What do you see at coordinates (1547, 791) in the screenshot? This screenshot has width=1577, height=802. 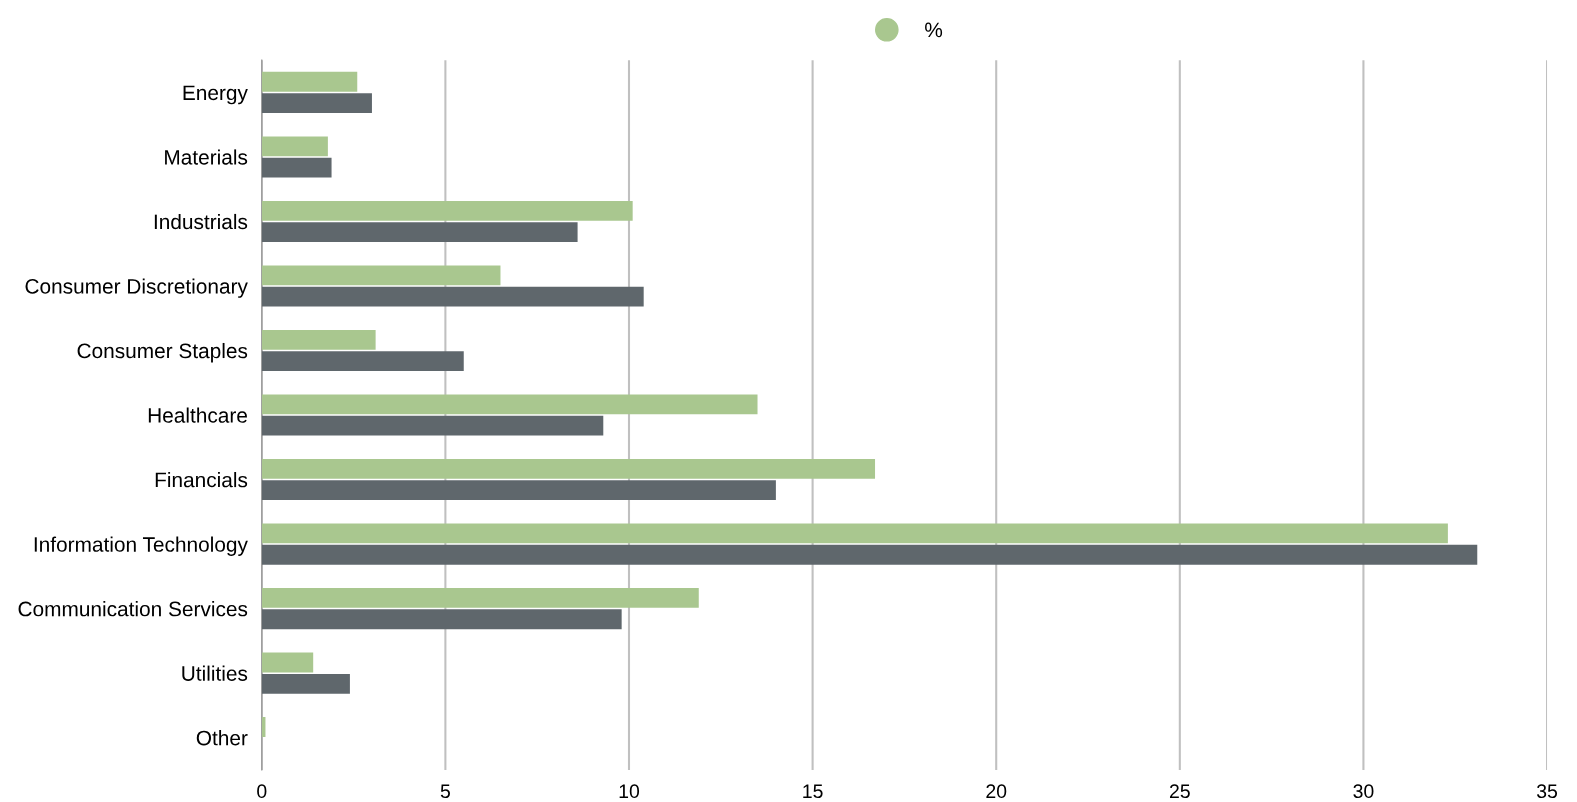 I see `x-tick-label: 35` at bounding box center [1547, 791].